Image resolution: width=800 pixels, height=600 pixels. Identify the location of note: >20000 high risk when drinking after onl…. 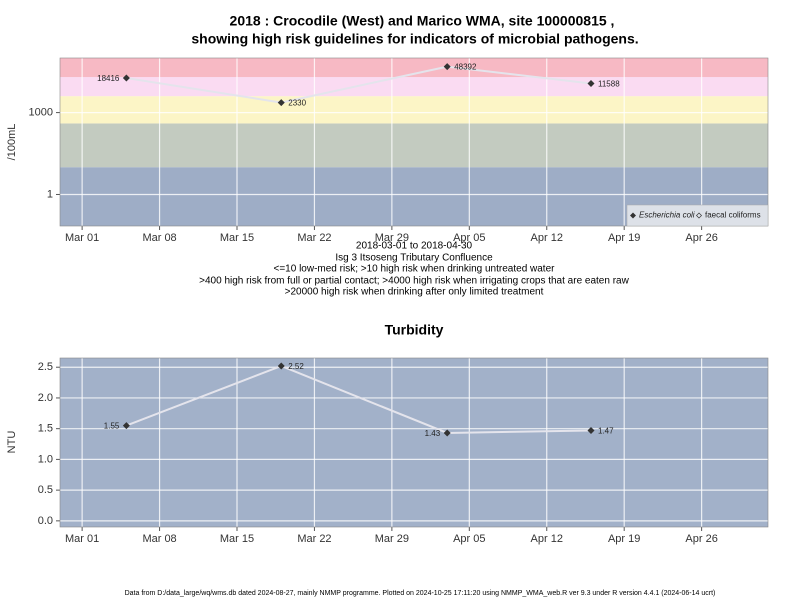
(414, 292).